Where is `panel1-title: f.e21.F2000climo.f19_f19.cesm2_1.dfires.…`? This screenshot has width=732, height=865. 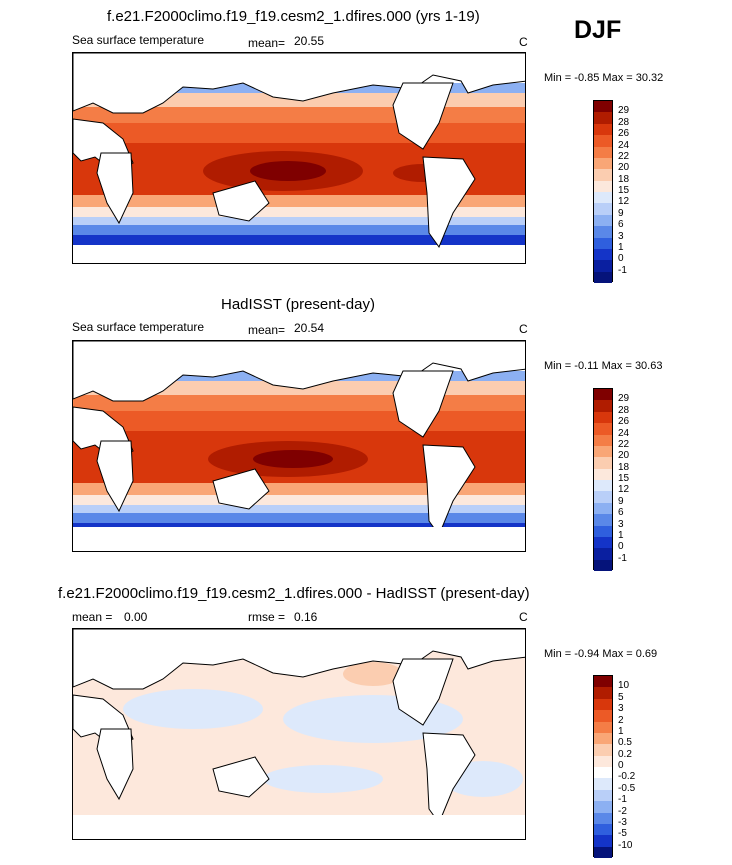
panel1-title: f.e21.F2000climo.f19_f19.cesm2_1.dfires.… is located at coordinates (293, 16).